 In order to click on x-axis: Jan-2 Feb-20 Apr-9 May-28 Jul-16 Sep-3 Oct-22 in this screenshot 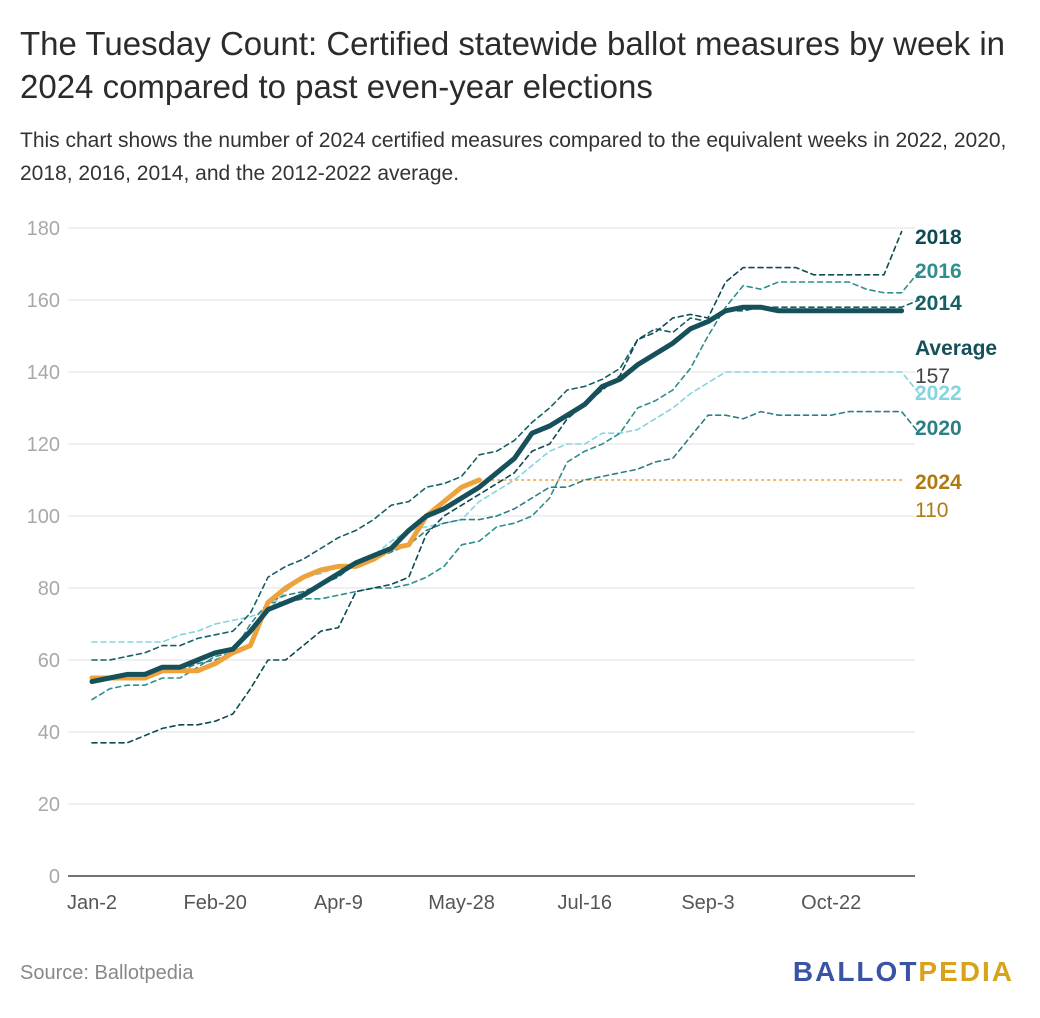, I will do `click(464, 903)`.